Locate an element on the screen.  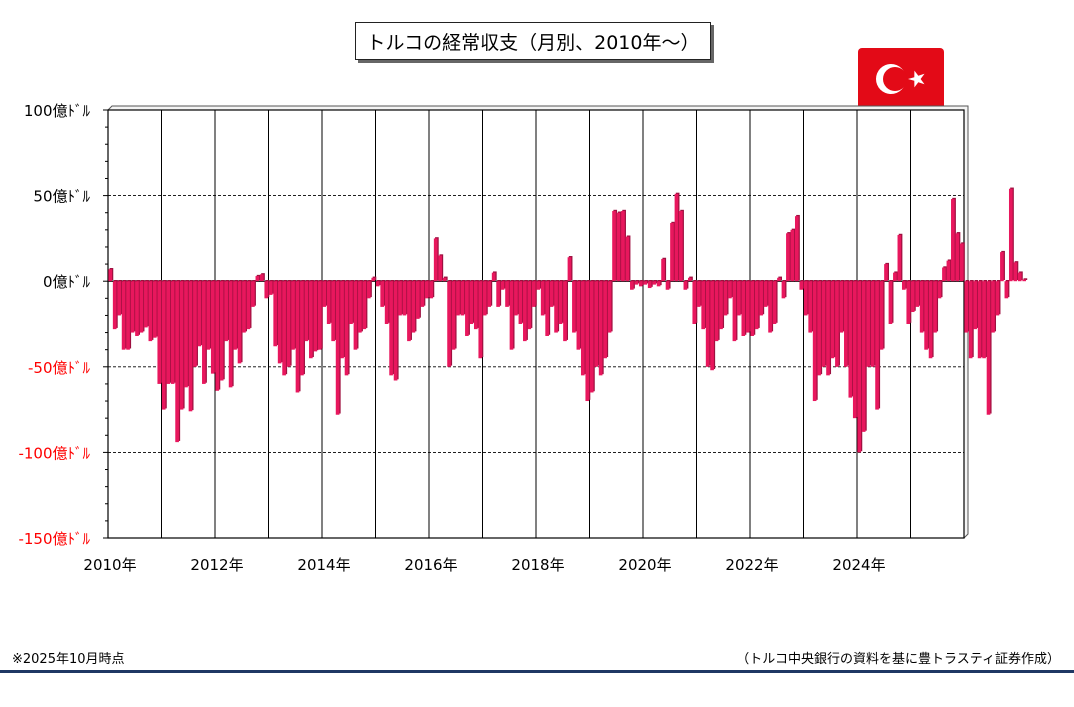
source-note: （トルコ中央銀行の資料を基に豊トラスティ証券作成） is located at coordinates (898, 659).